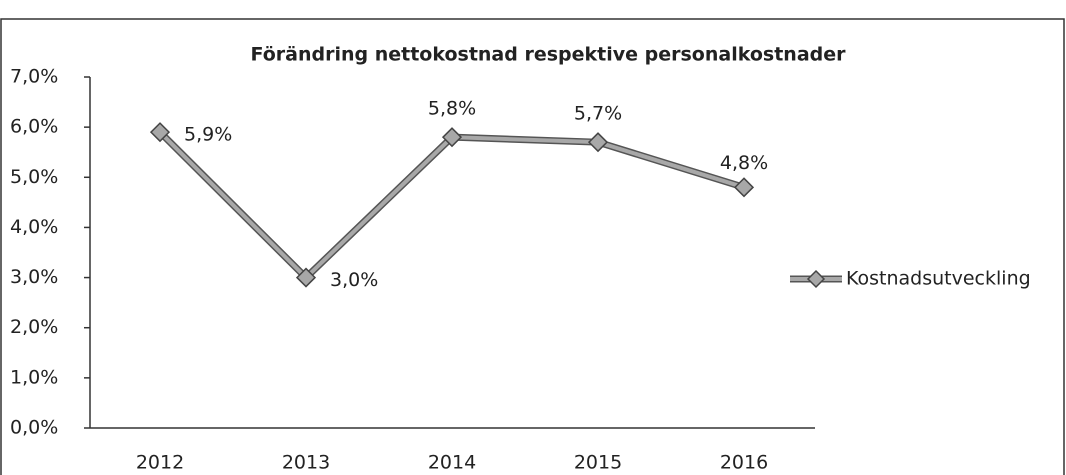  What do you see at coordinates (452, 109) in the screenshot?
I see `data-label: 5,8%` at bounding box center [452, 109].